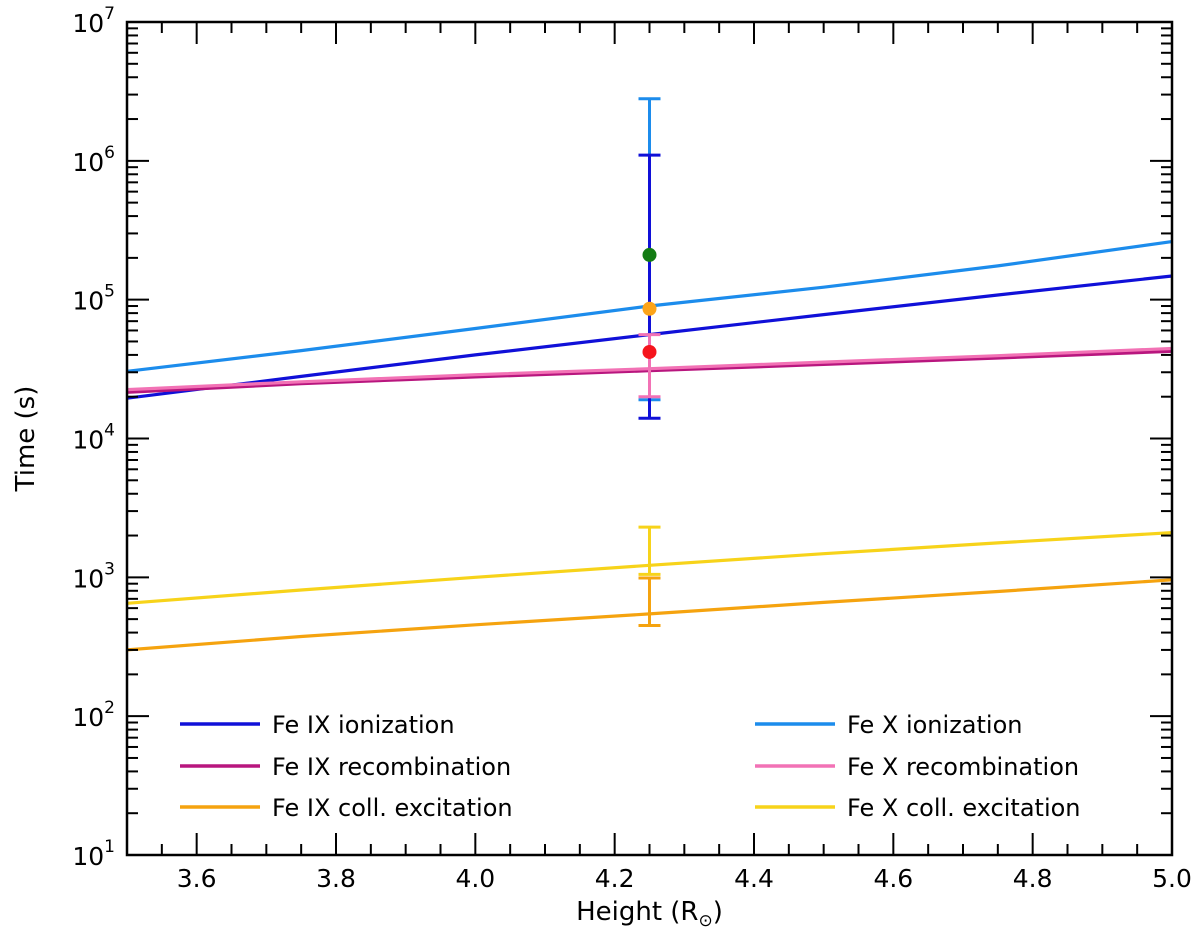  What do you see at coordinates (93, 576) in the screenshot?
I see `y-tick-label: 10³` at bounding box center [93, 576].